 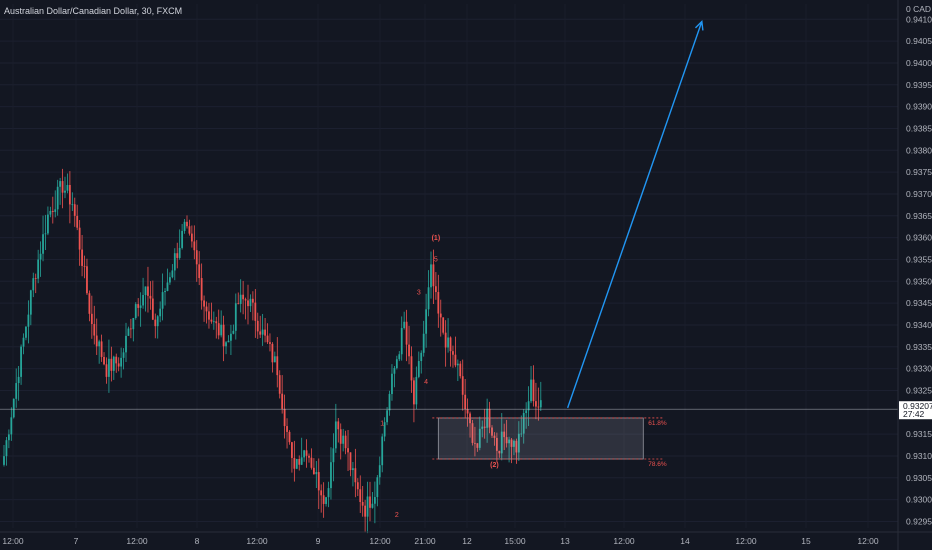 I want to click on projection-arrow, so click(x=634, y=215).